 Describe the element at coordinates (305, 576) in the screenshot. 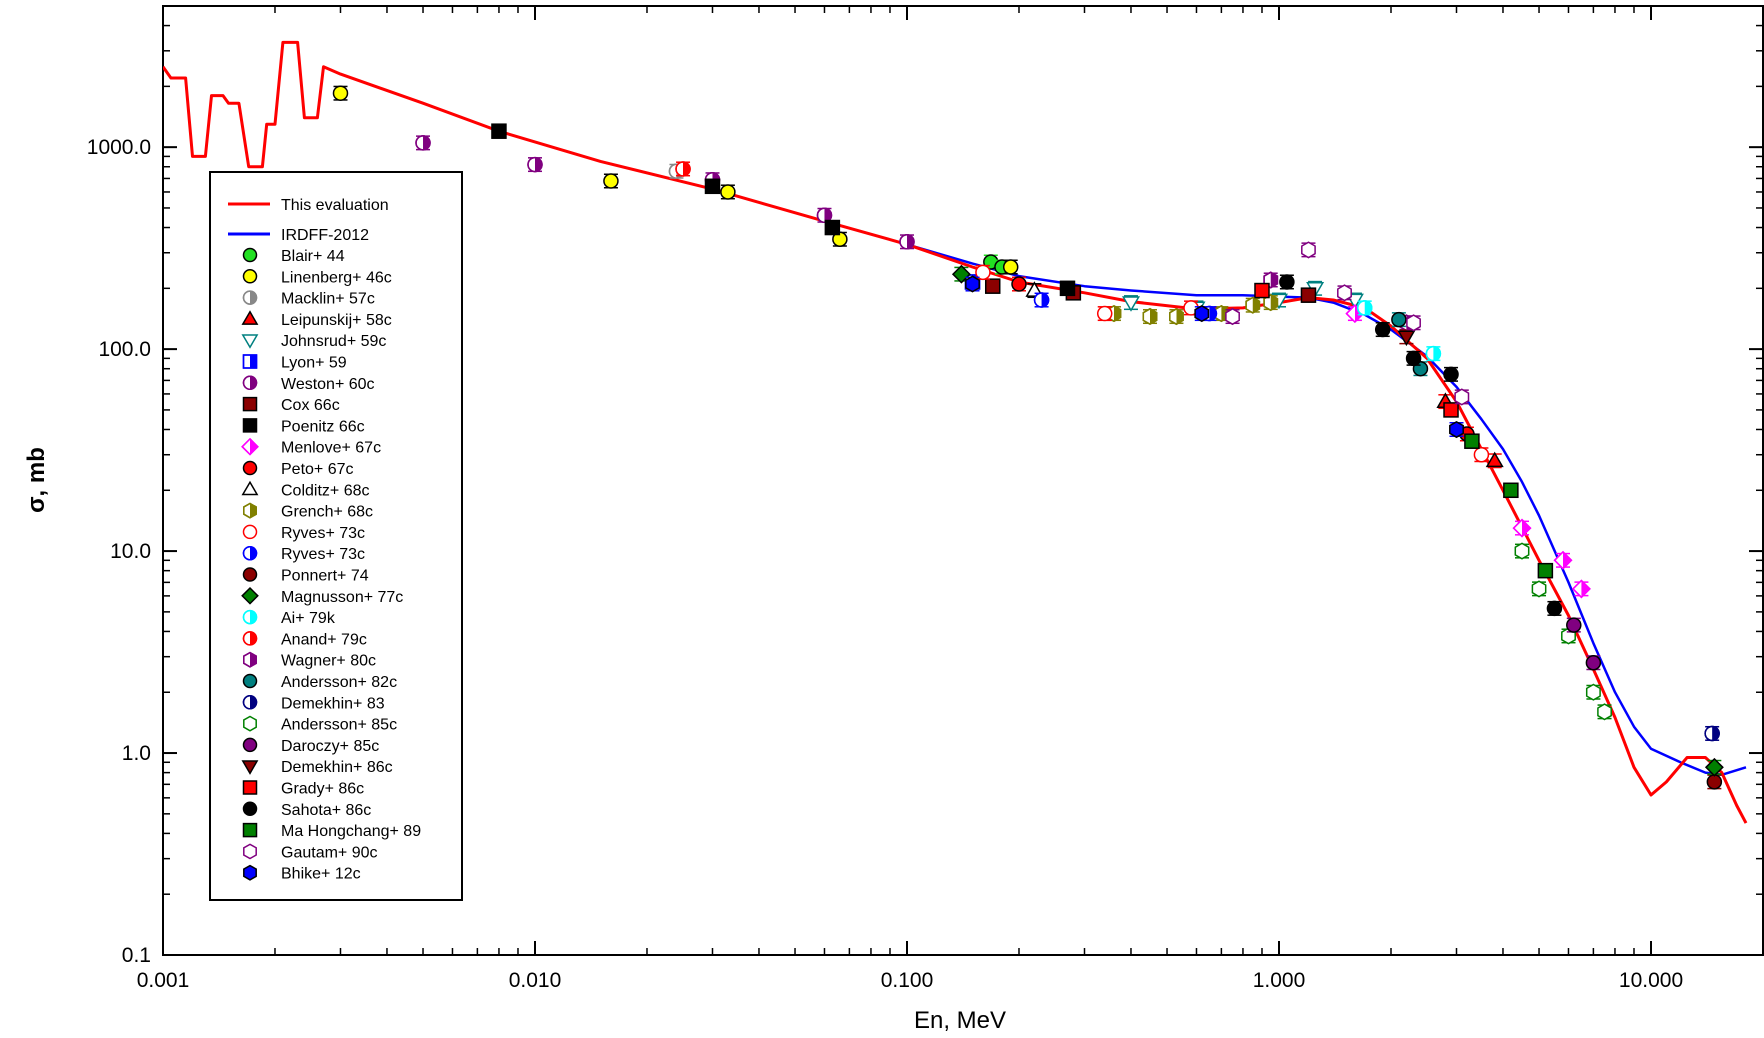

I see `legend-item-ponnert-74: Ponnert+ 74` at that location.